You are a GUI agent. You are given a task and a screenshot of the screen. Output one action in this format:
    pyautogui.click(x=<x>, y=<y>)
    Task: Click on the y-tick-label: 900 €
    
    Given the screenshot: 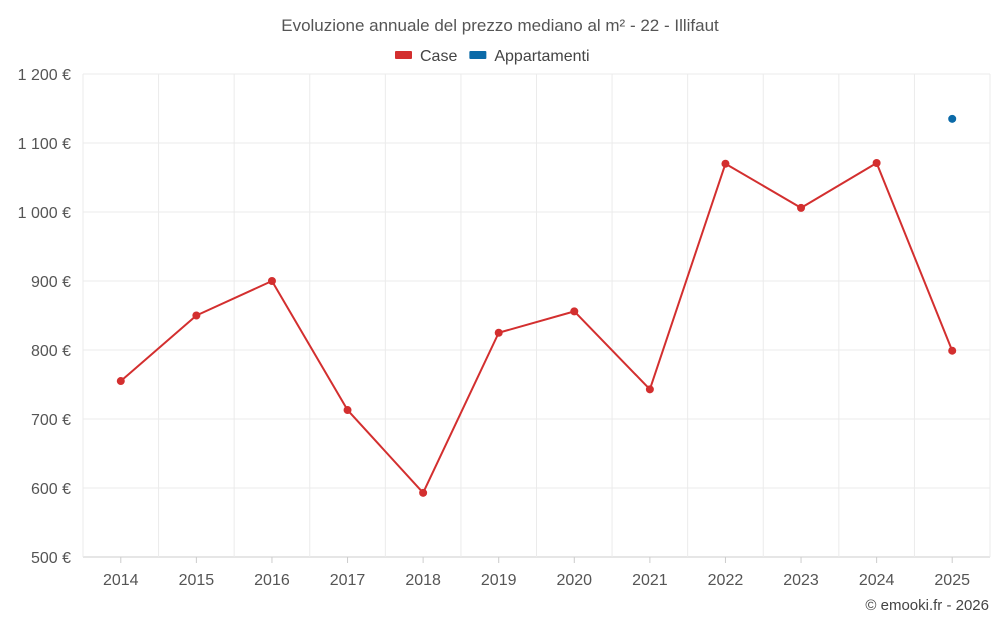 What is the action you would take?
    pyautogui.click(x=51, y=282)
    